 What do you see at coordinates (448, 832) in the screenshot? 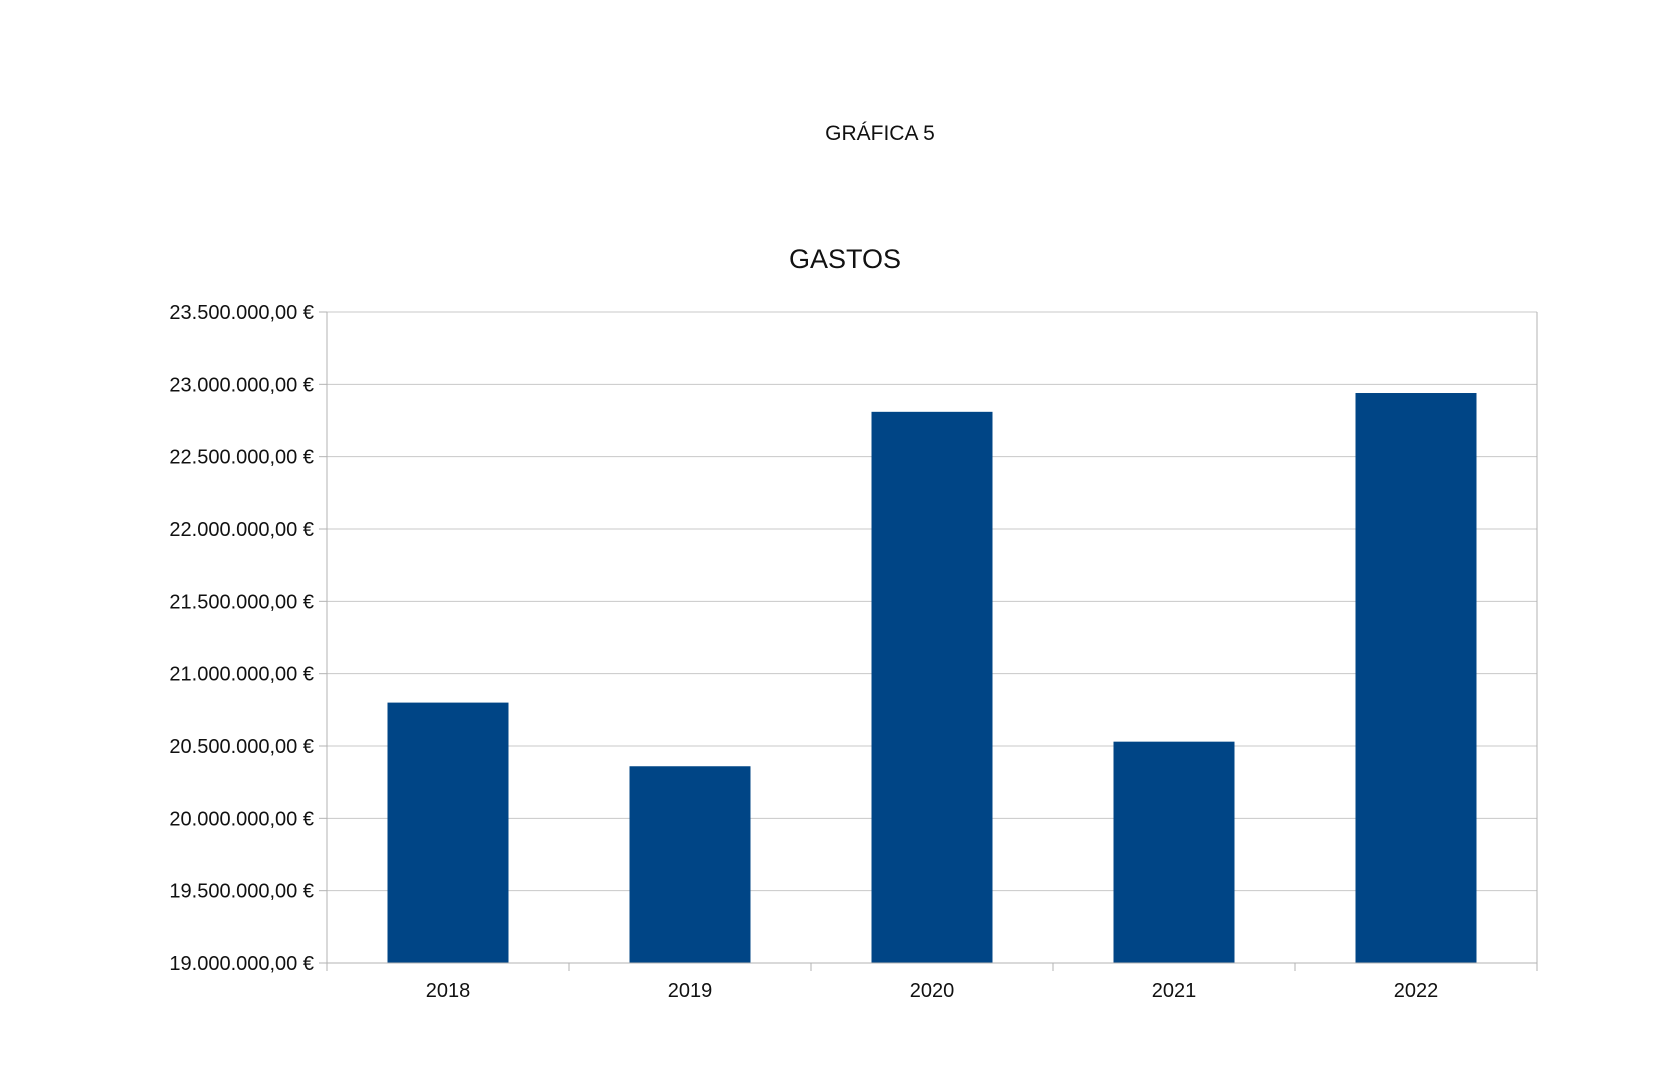
I see `bar-2018` at bounding box center [448, 832].